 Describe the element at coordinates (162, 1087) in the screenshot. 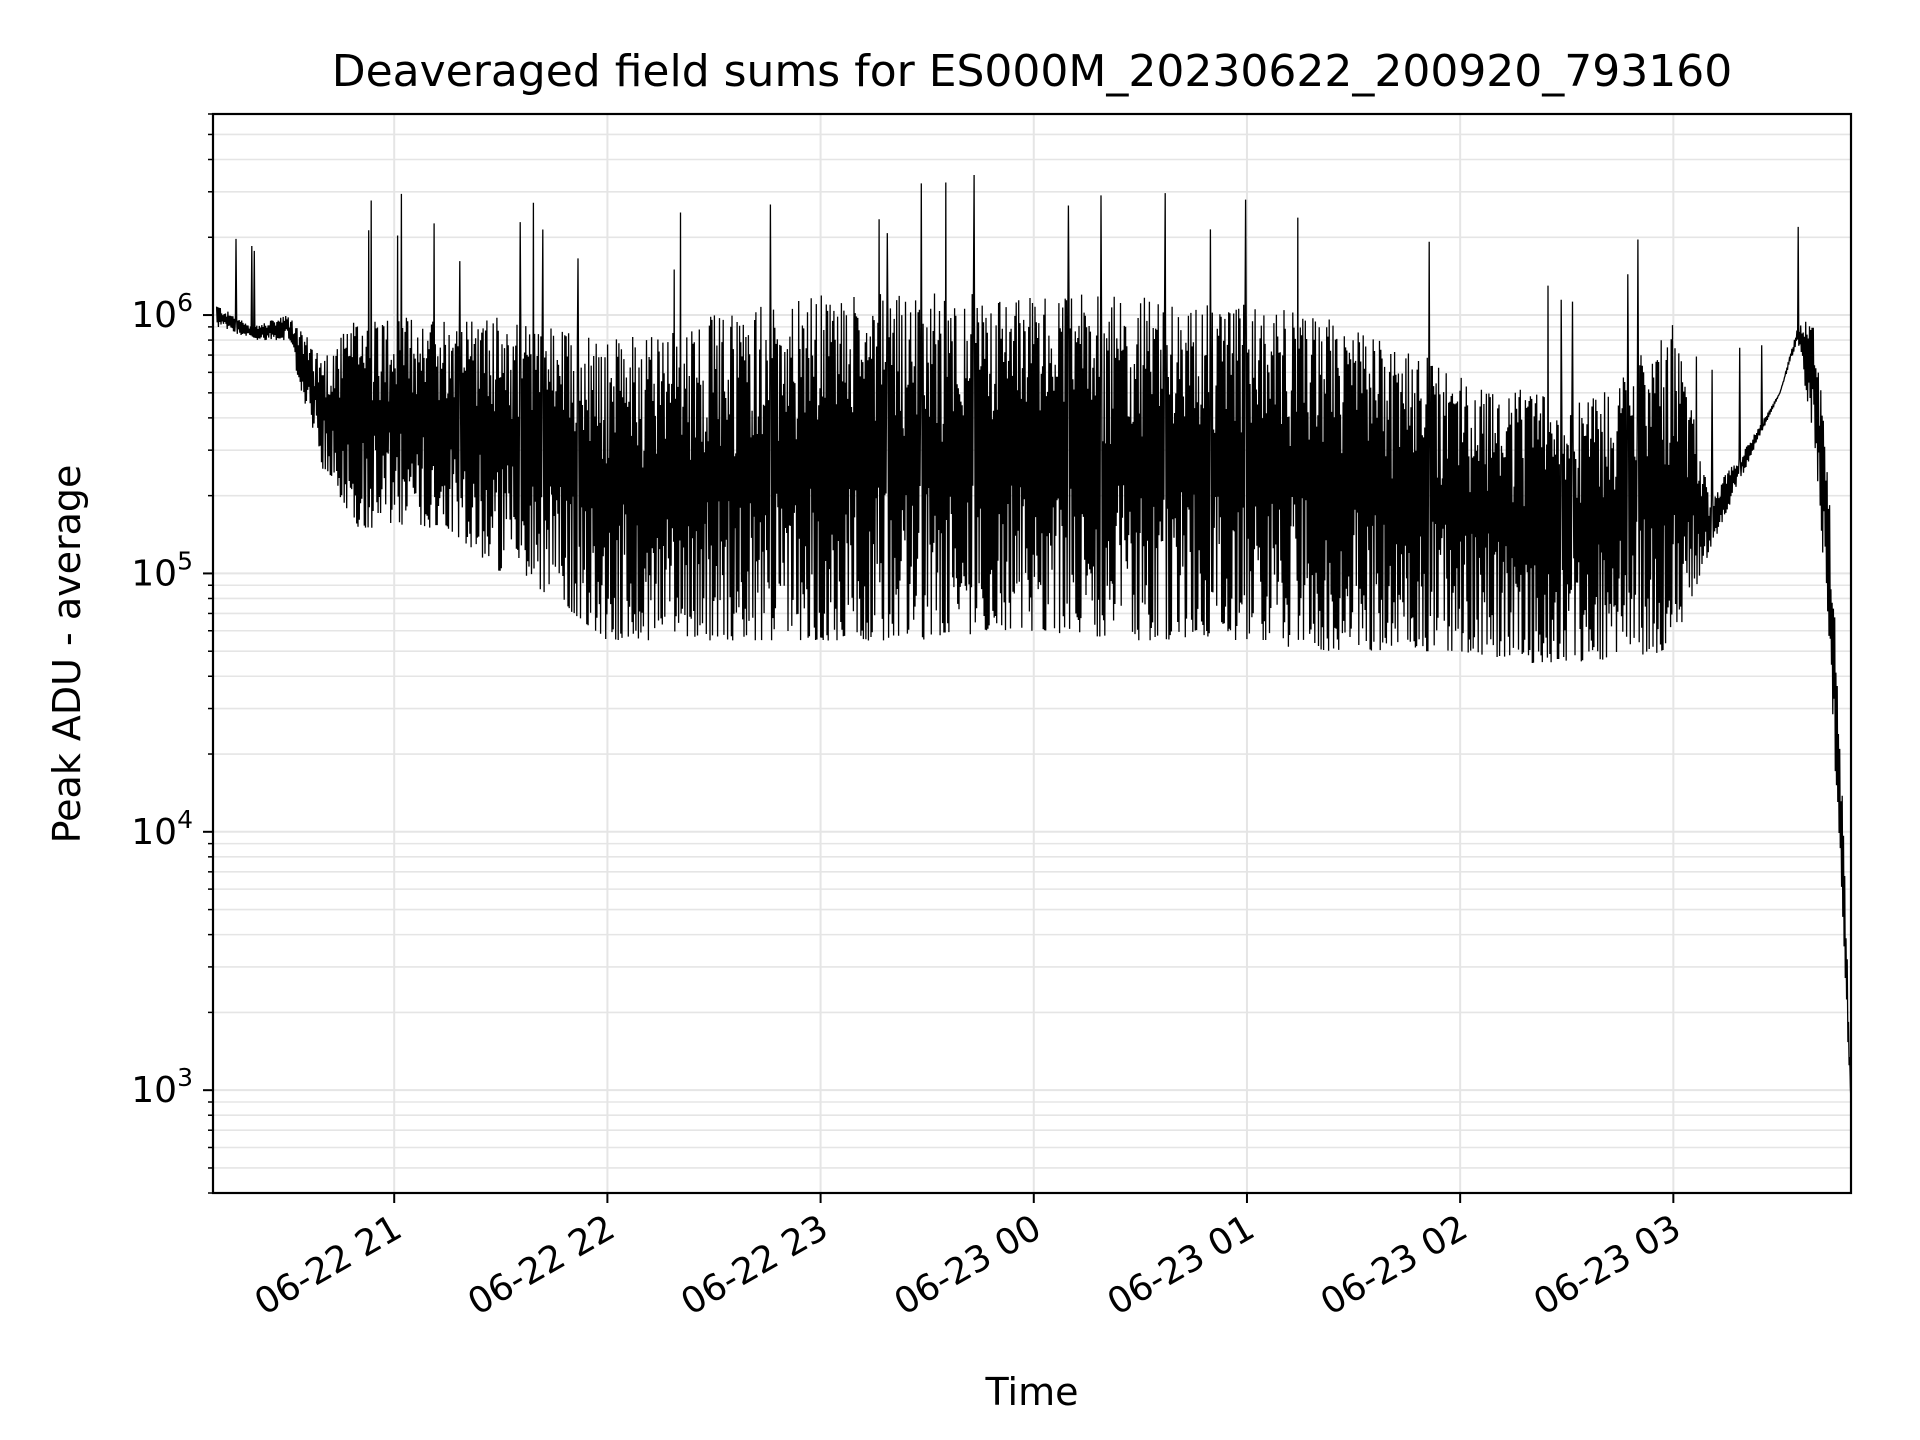

I see `y-tick-label: 10³` at that location.